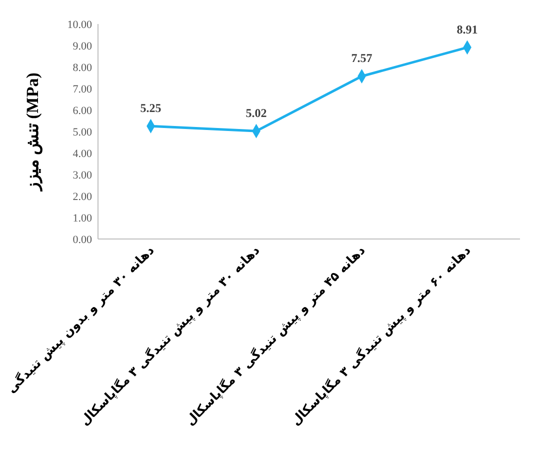 This screenshot has width=536, height=454. Describe the element at coordinates (361, 58) in the screenshot. I see `data-label: 7.57` at that location.